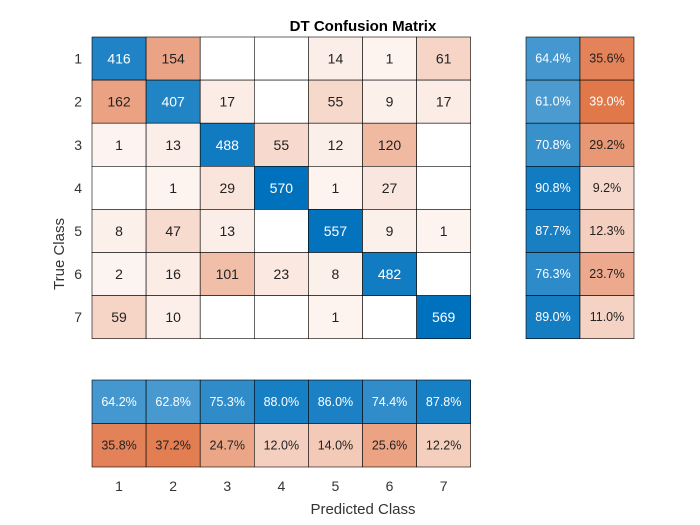 The width and height of the screenshot is (700, 525). Describe the element at coordinates (281, 445) in the screenshot. I see `column-summary-incorrect-value: 12.0%` at that location.